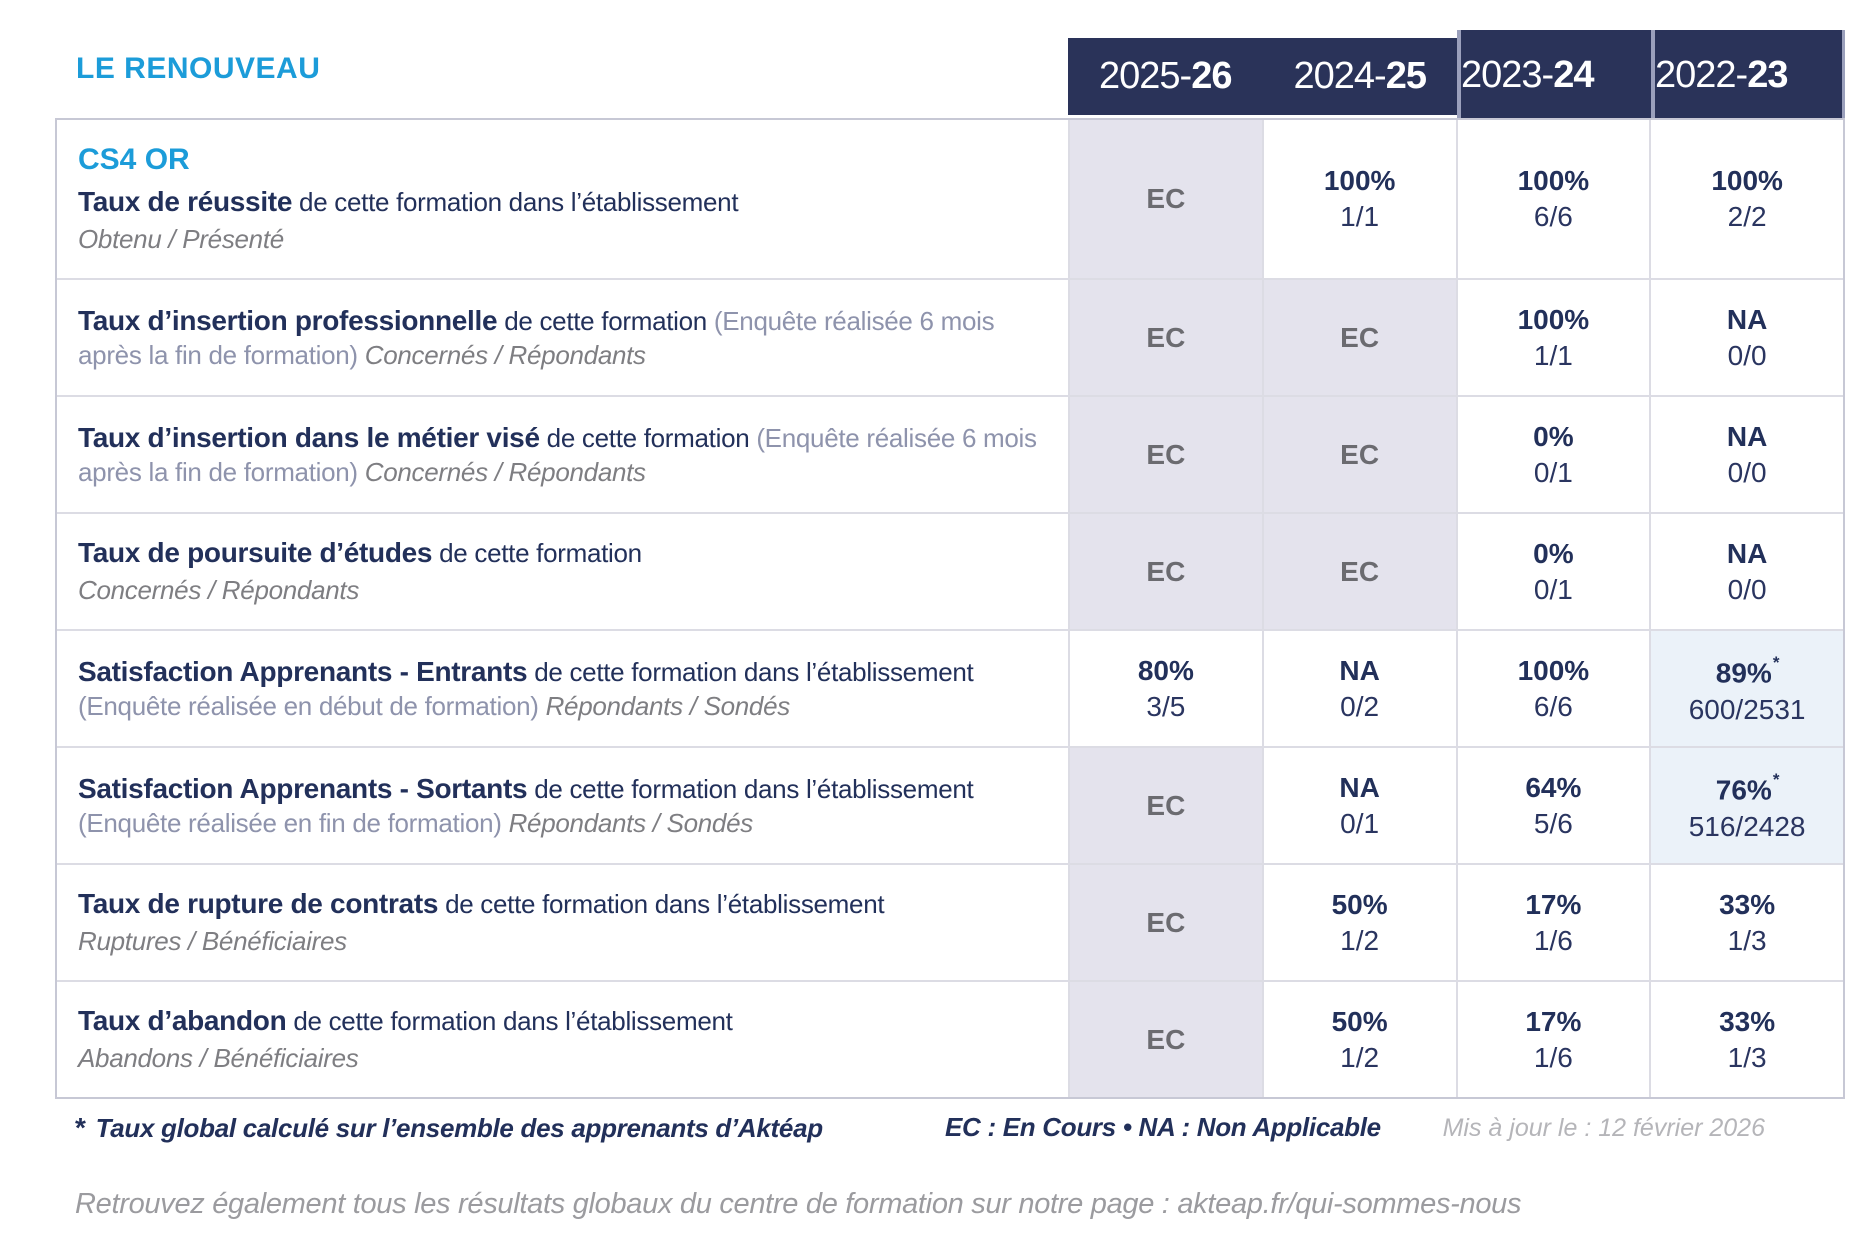  I want to click on row-title: Taux de rupture de contrats, so click(258, 903).